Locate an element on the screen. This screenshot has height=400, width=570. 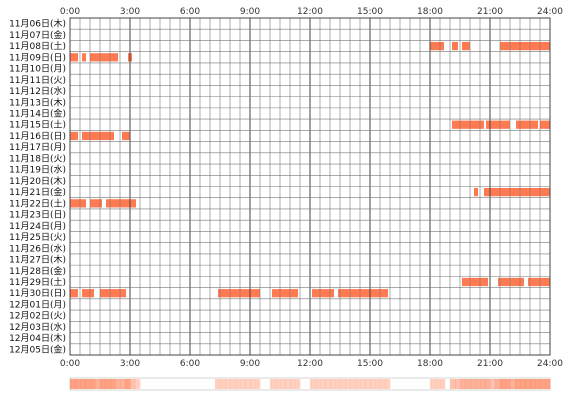
row-label: 11月08日(土) is located at coordinates (37, 46).